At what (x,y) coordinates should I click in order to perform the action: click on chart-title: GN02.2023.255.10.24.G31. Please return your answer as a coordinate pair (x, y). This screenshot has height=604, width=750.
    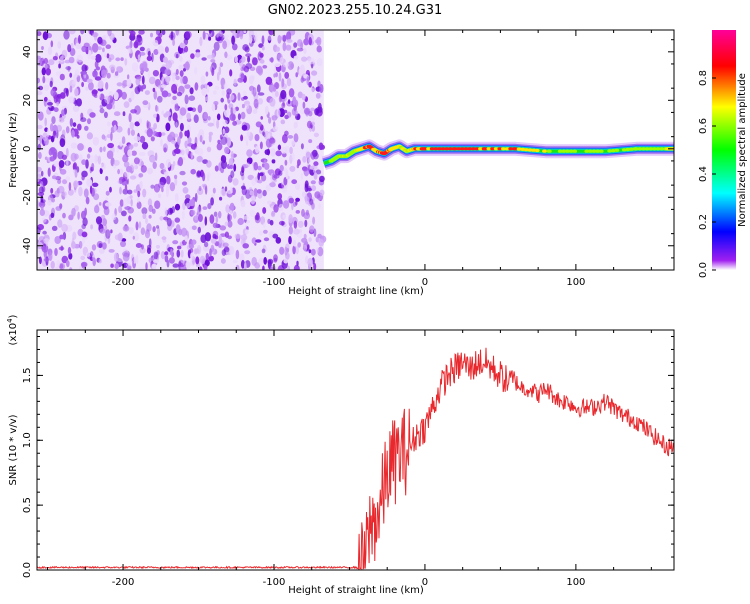
    Looking at the image, I should click on (355, 10).